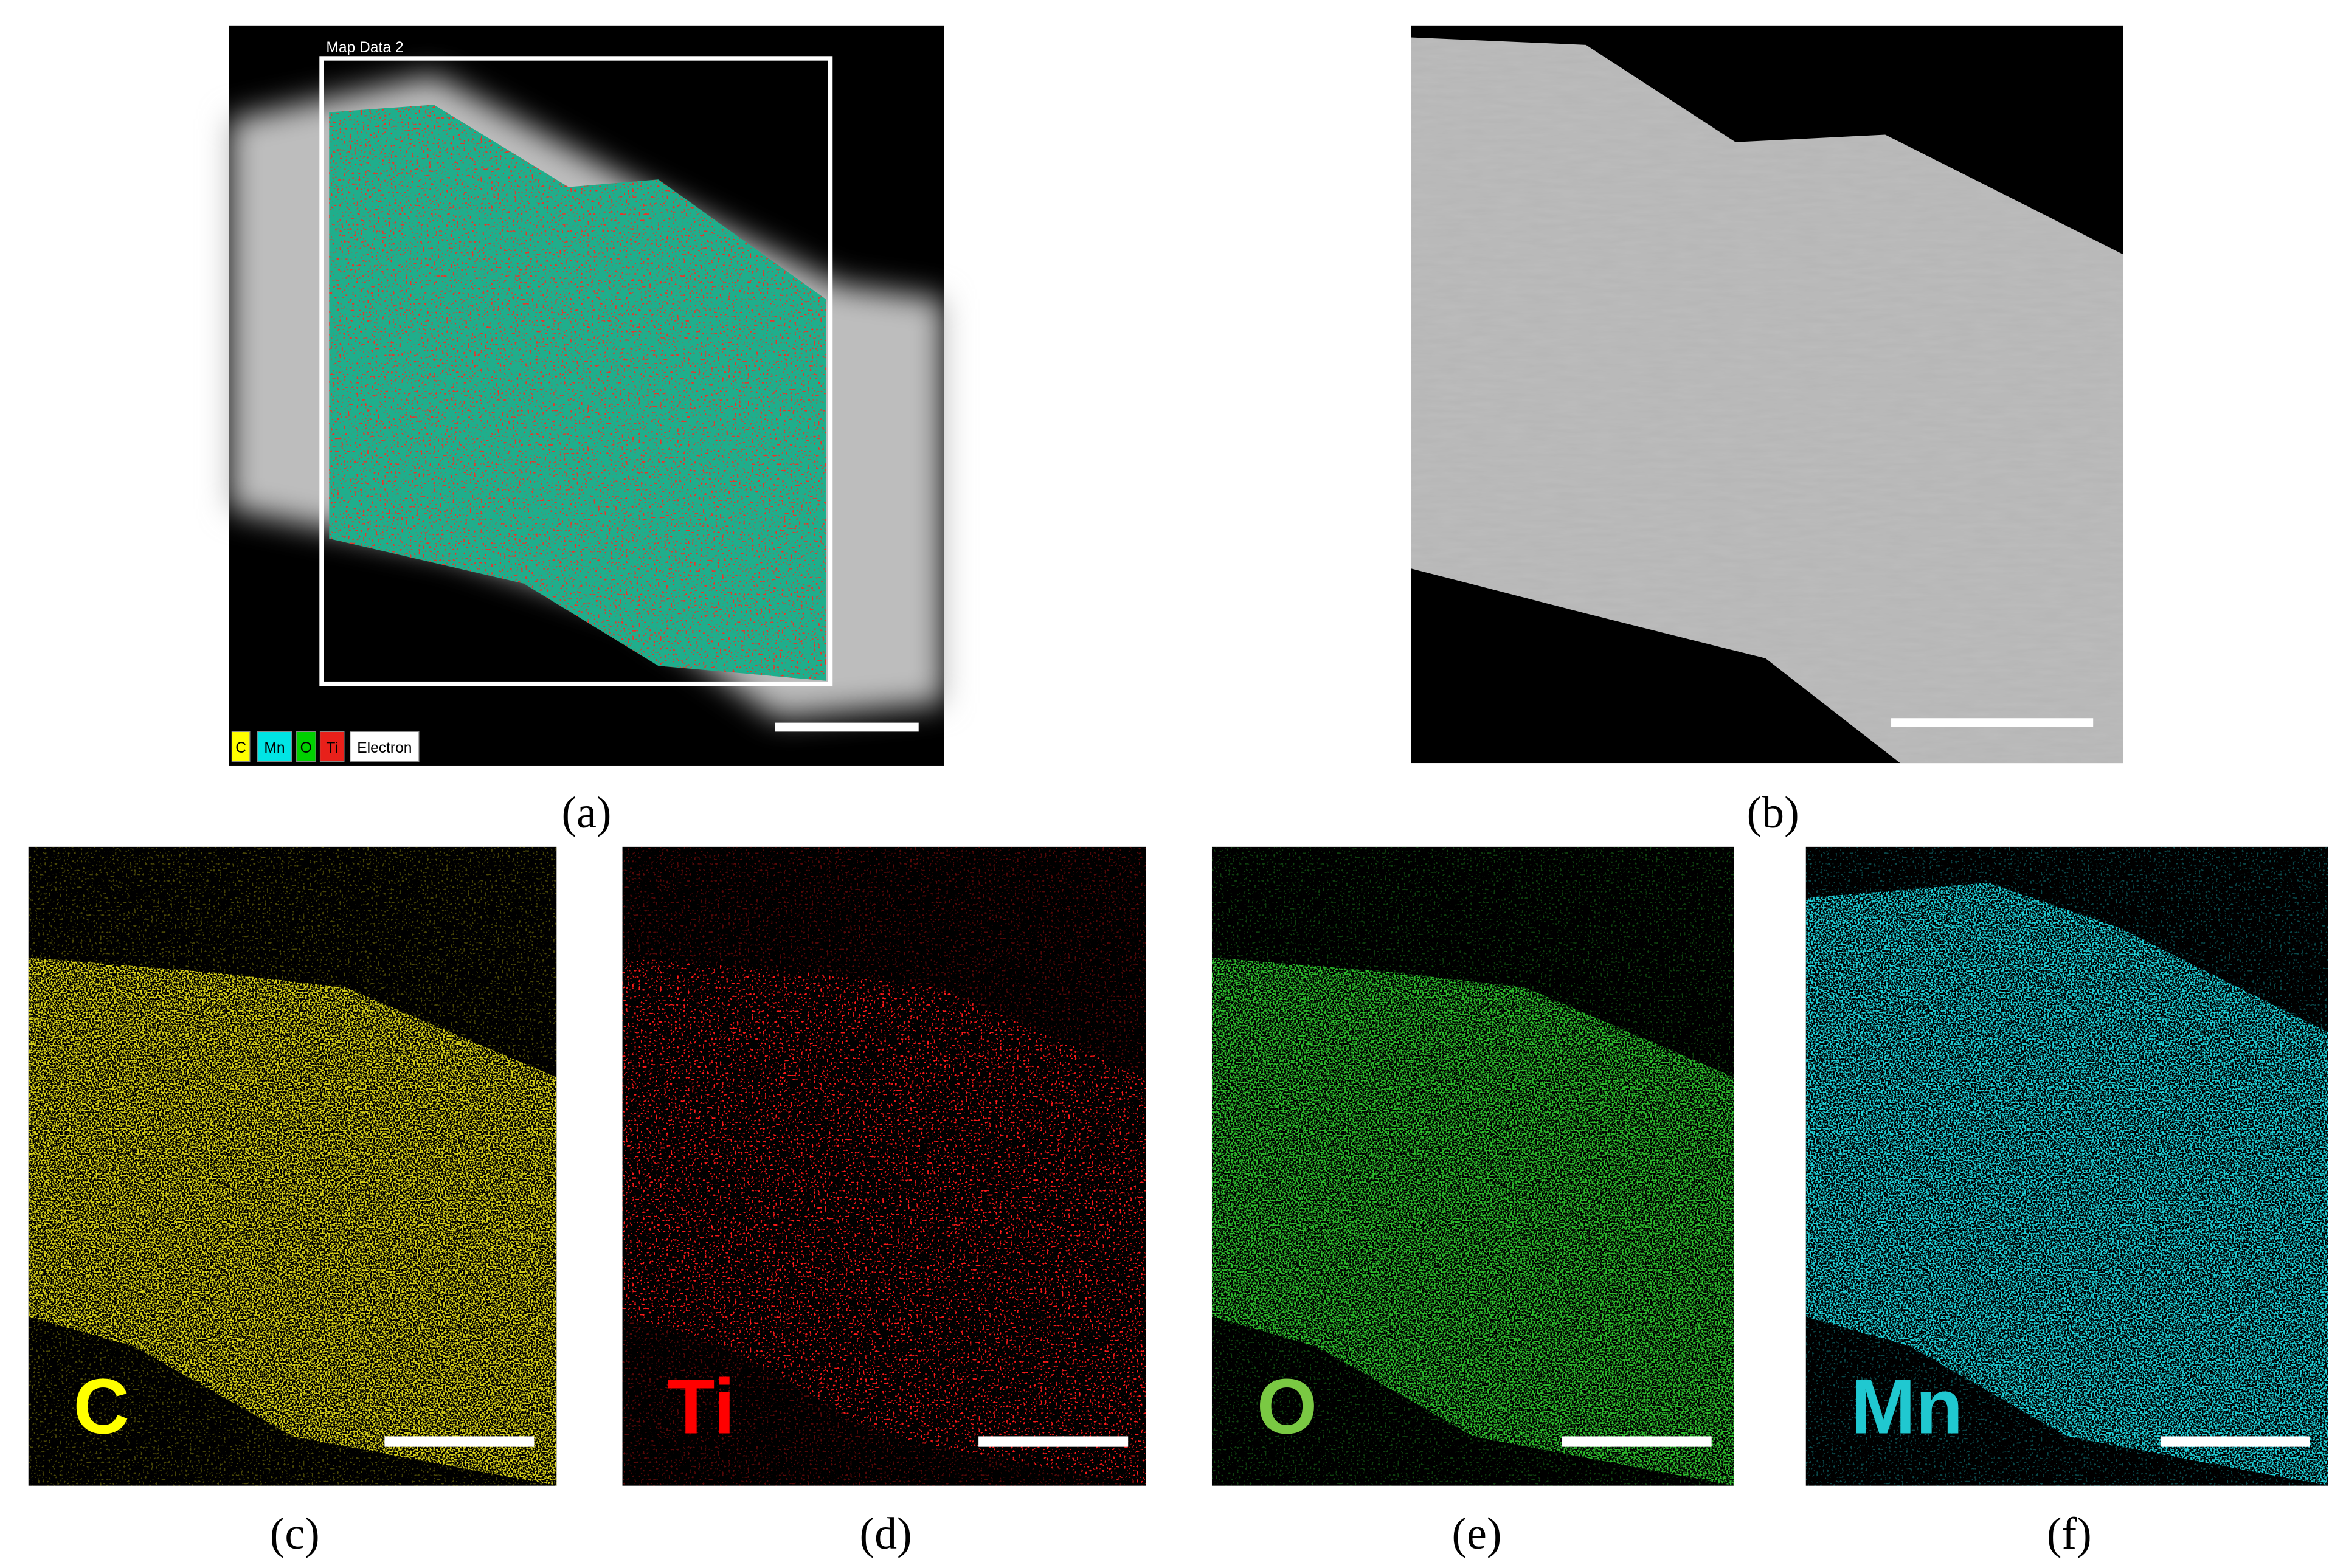 The image size is (2346, 1568). I want to click on legend-label: C, so click(241, 748).